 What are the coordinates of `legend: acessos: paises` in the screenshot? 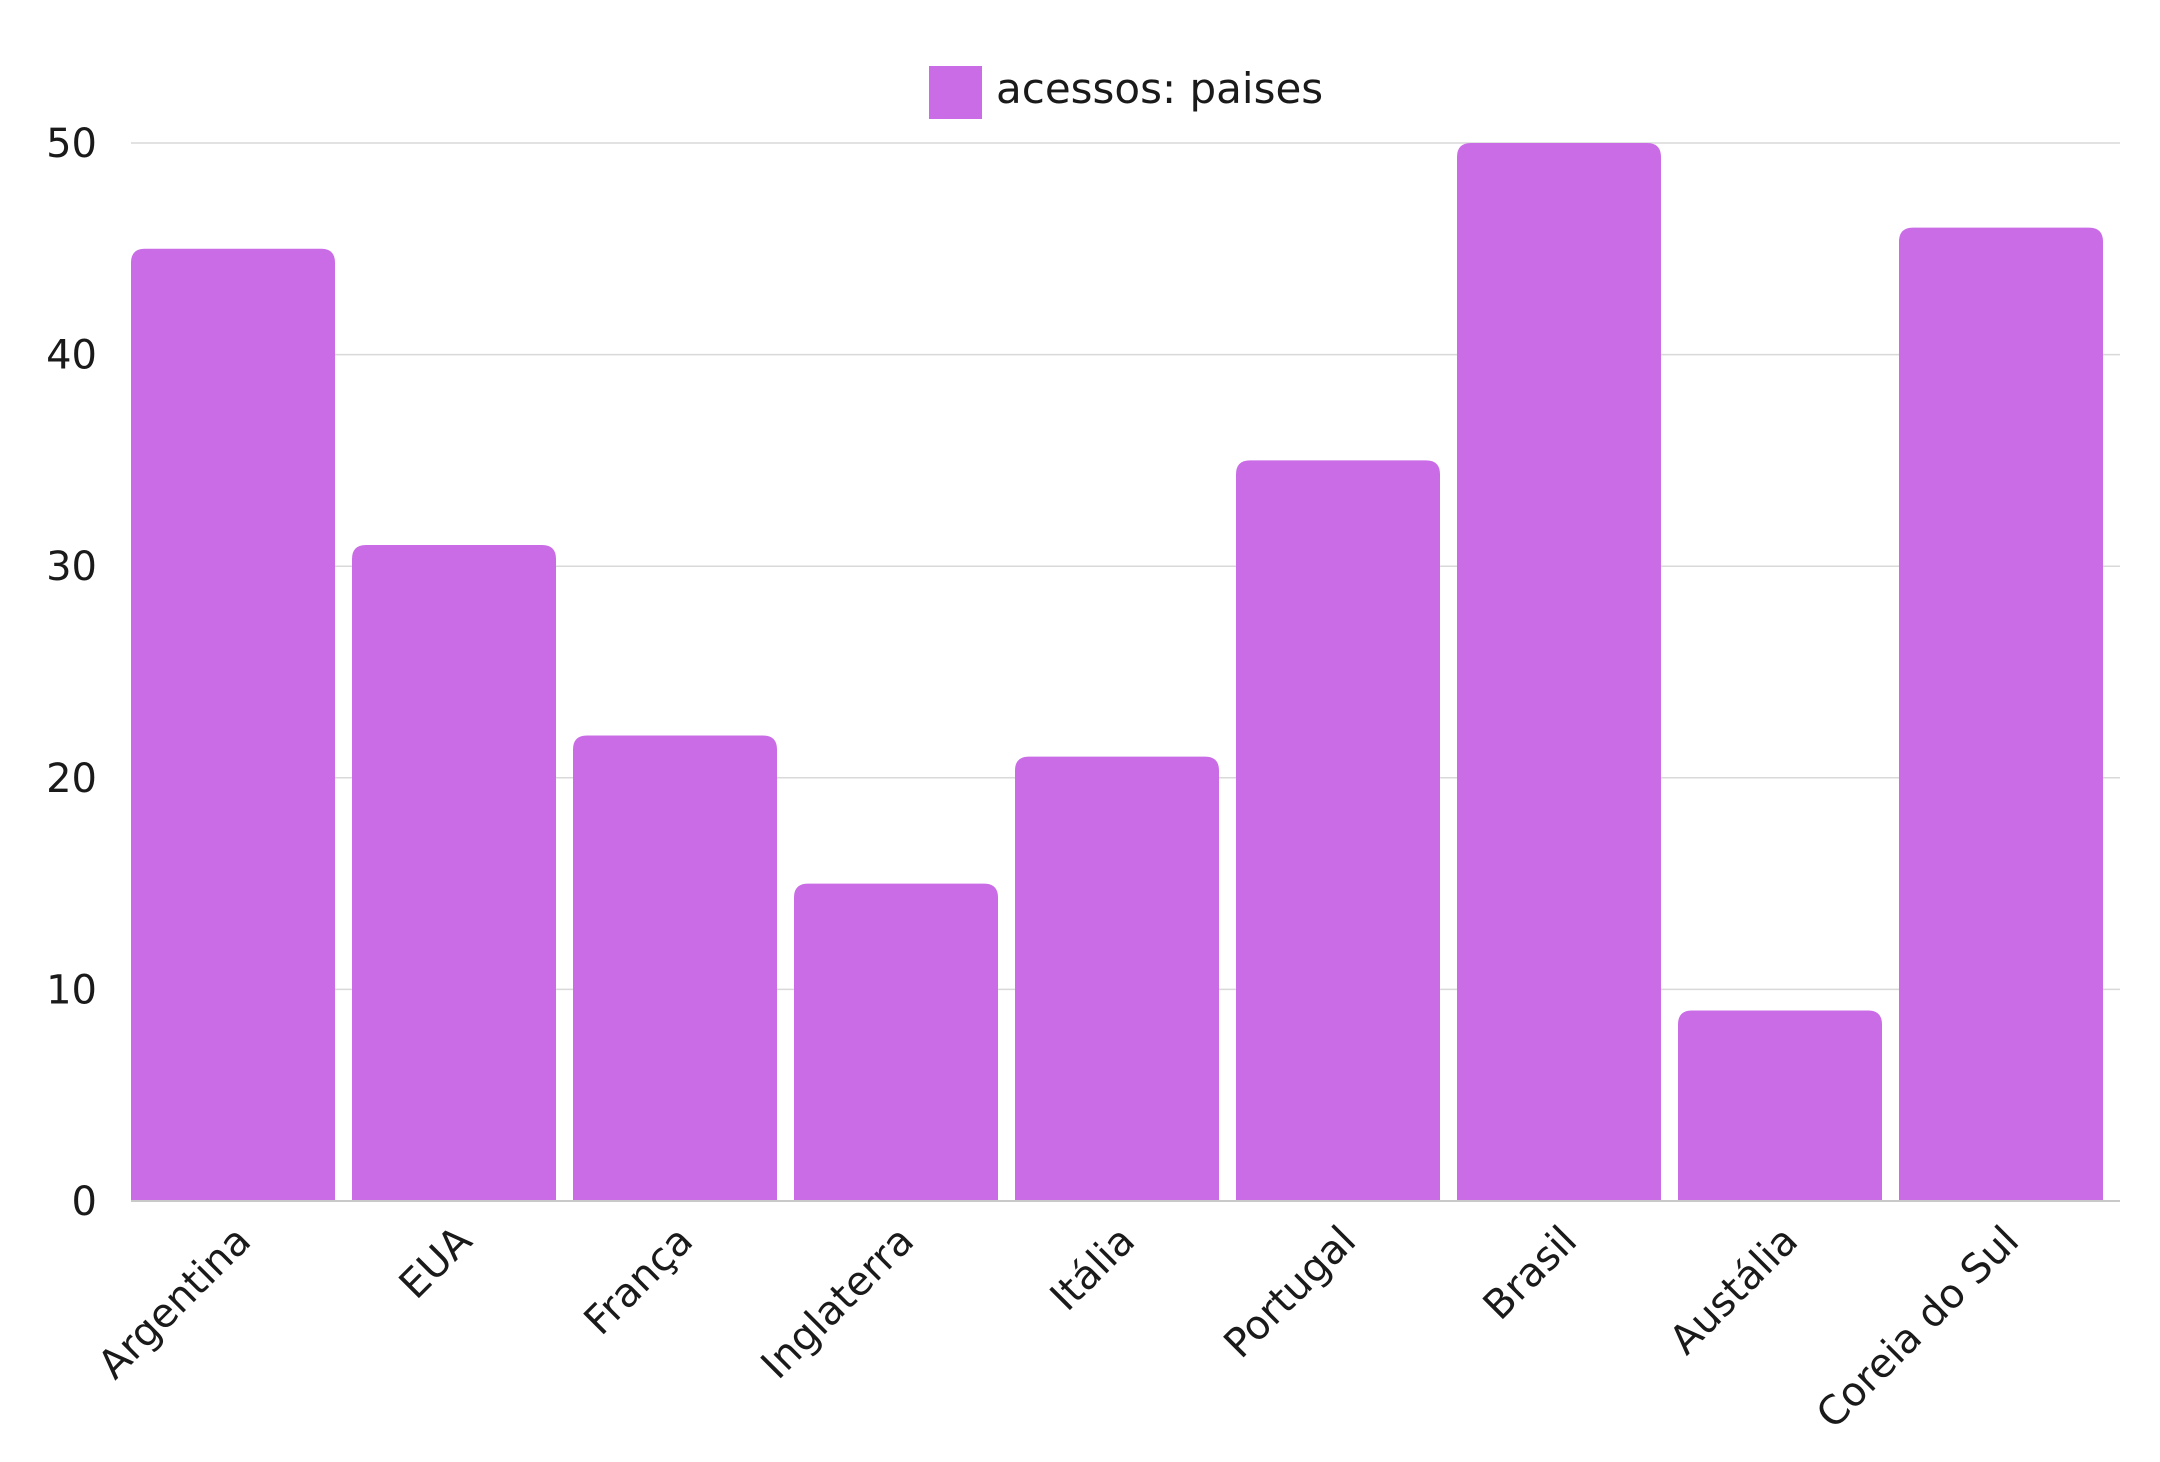 It's located at (1126, 91).